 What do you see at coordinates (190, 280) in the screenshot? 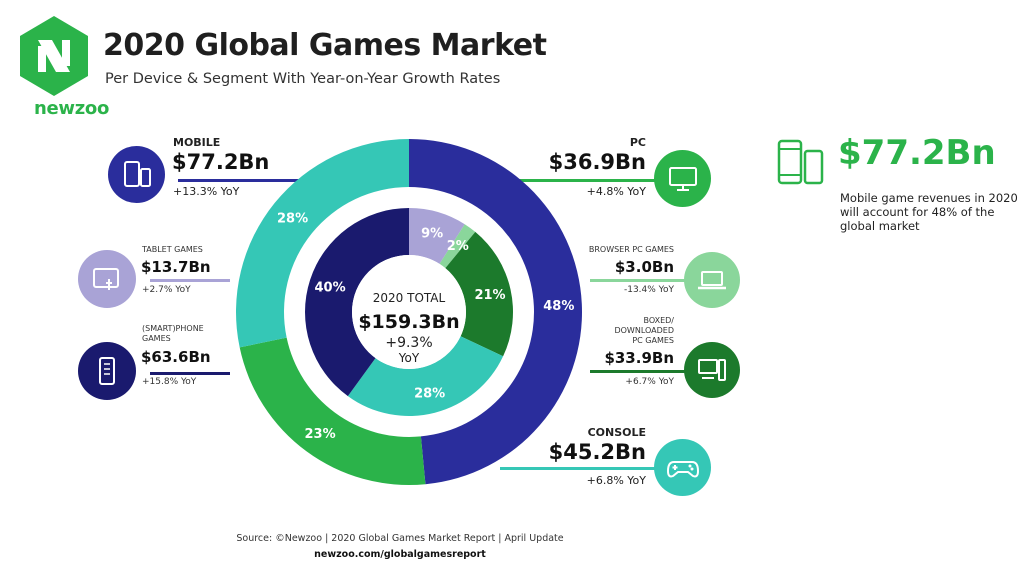
I see `tablet-connector-line` at bounding box center [190, 280].